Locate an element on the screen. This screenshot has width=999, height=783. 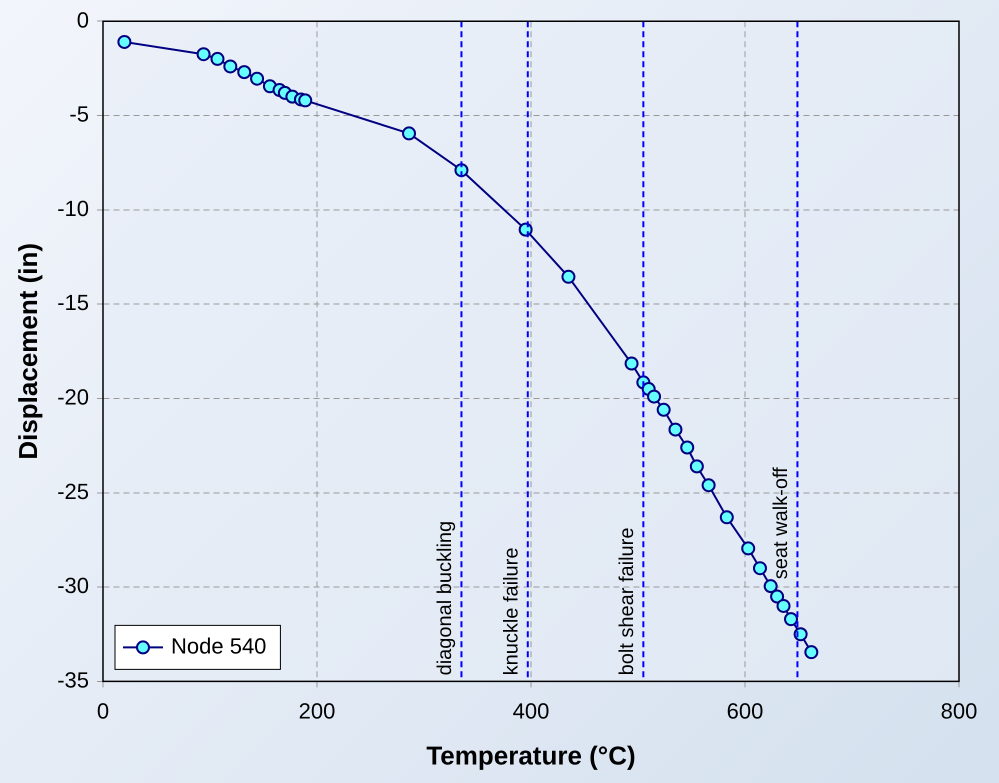
y-tick-label: -10 is located at coordinates (73, 208).